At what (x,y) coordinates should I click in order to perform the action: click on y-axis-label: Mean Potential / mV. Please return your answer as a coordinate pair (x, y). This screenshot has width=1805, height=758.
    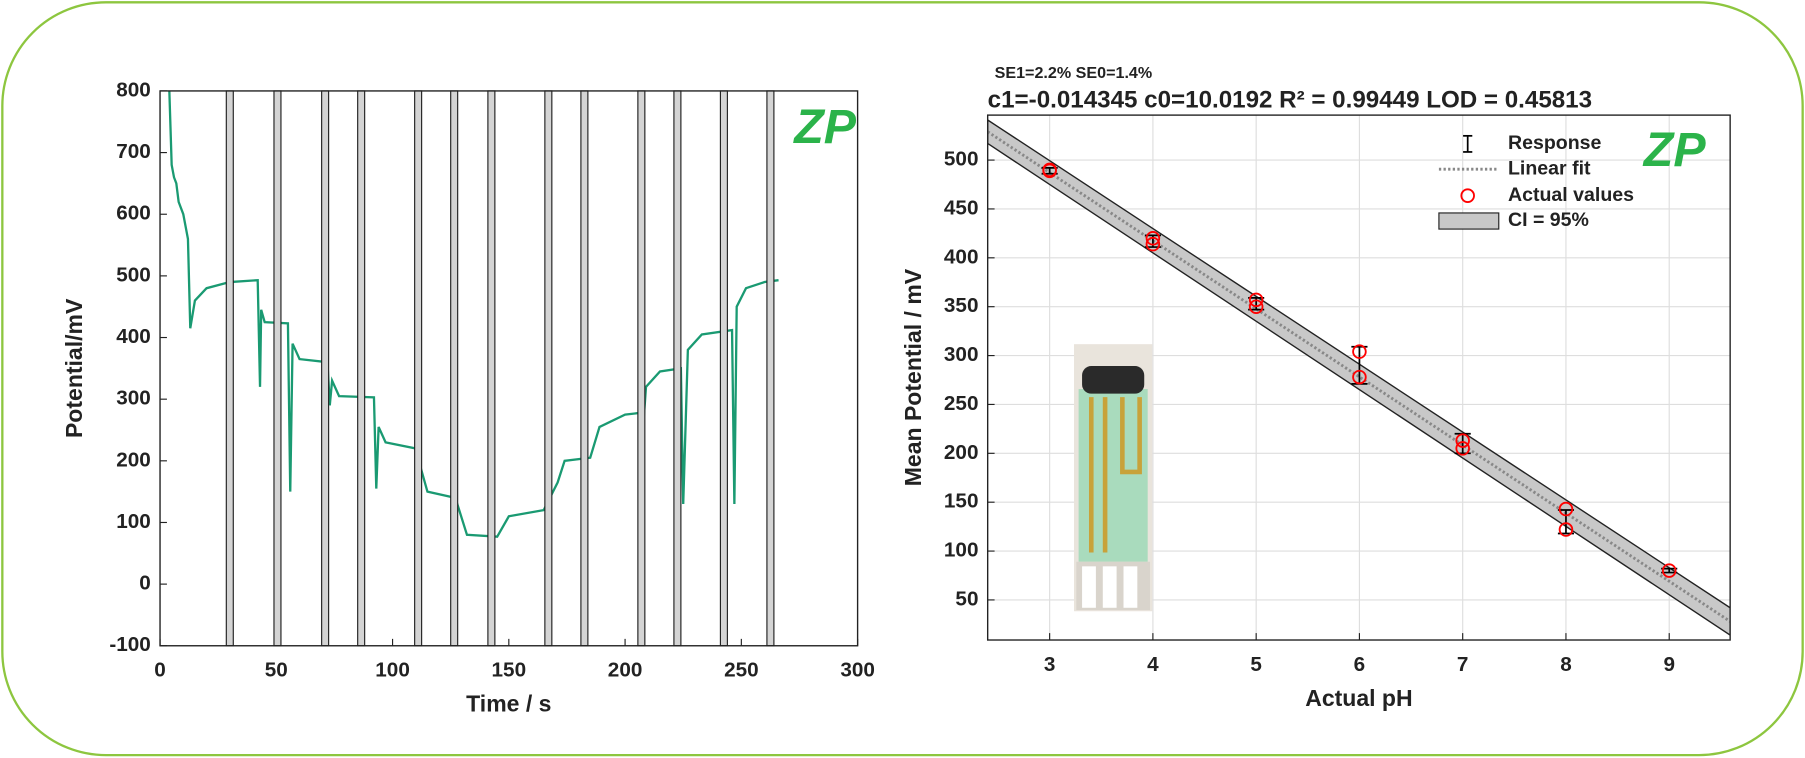
    Looking at the image, I should click on (913, 377).